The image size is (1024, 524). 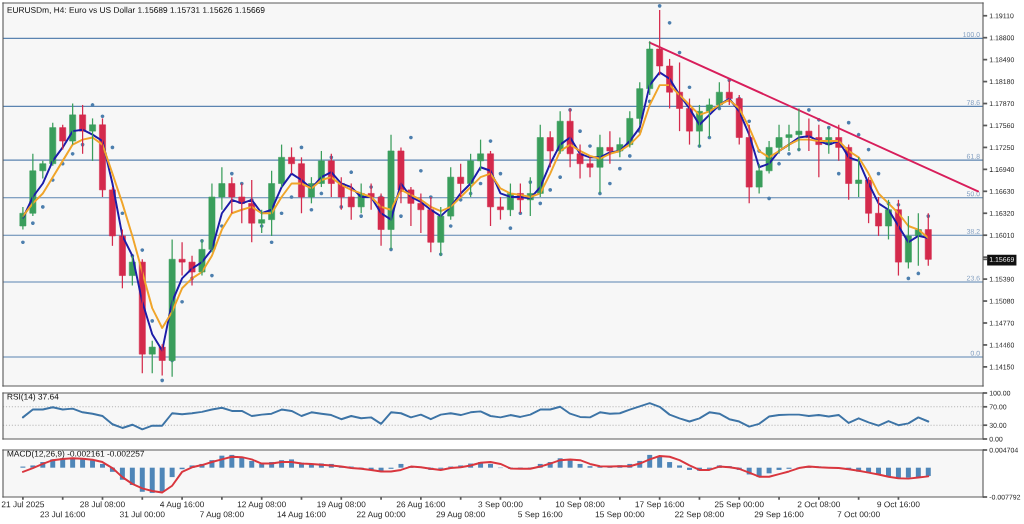 I want to click on x-tick-label: 29 Sep 16:00, so click(x=779, y=515).